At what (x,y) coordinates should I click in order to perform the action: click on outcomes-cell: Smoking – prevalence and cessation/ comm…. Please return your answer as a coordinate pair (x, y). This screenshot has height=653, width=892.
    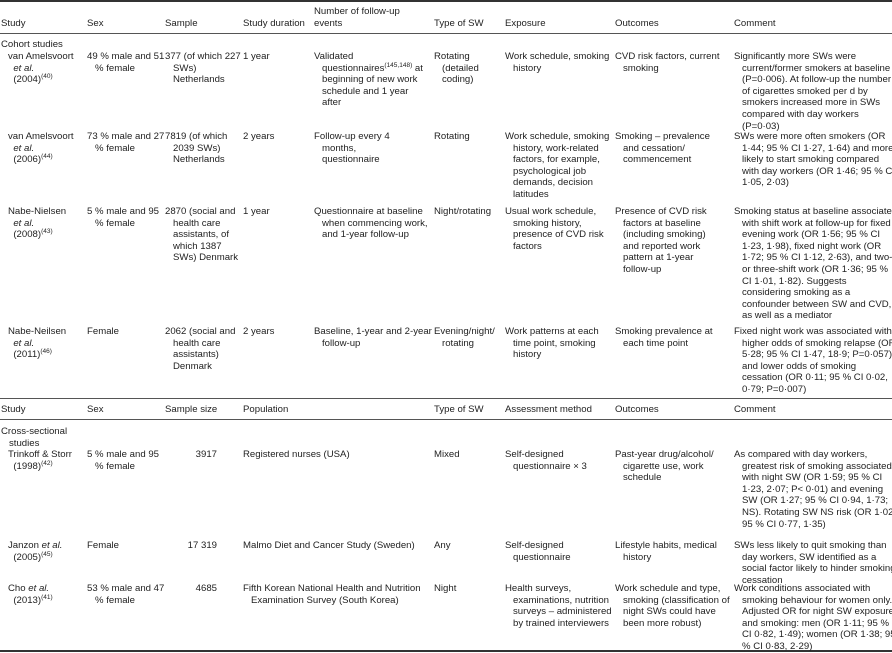
    Looking at the image, I should click on (662, 148).